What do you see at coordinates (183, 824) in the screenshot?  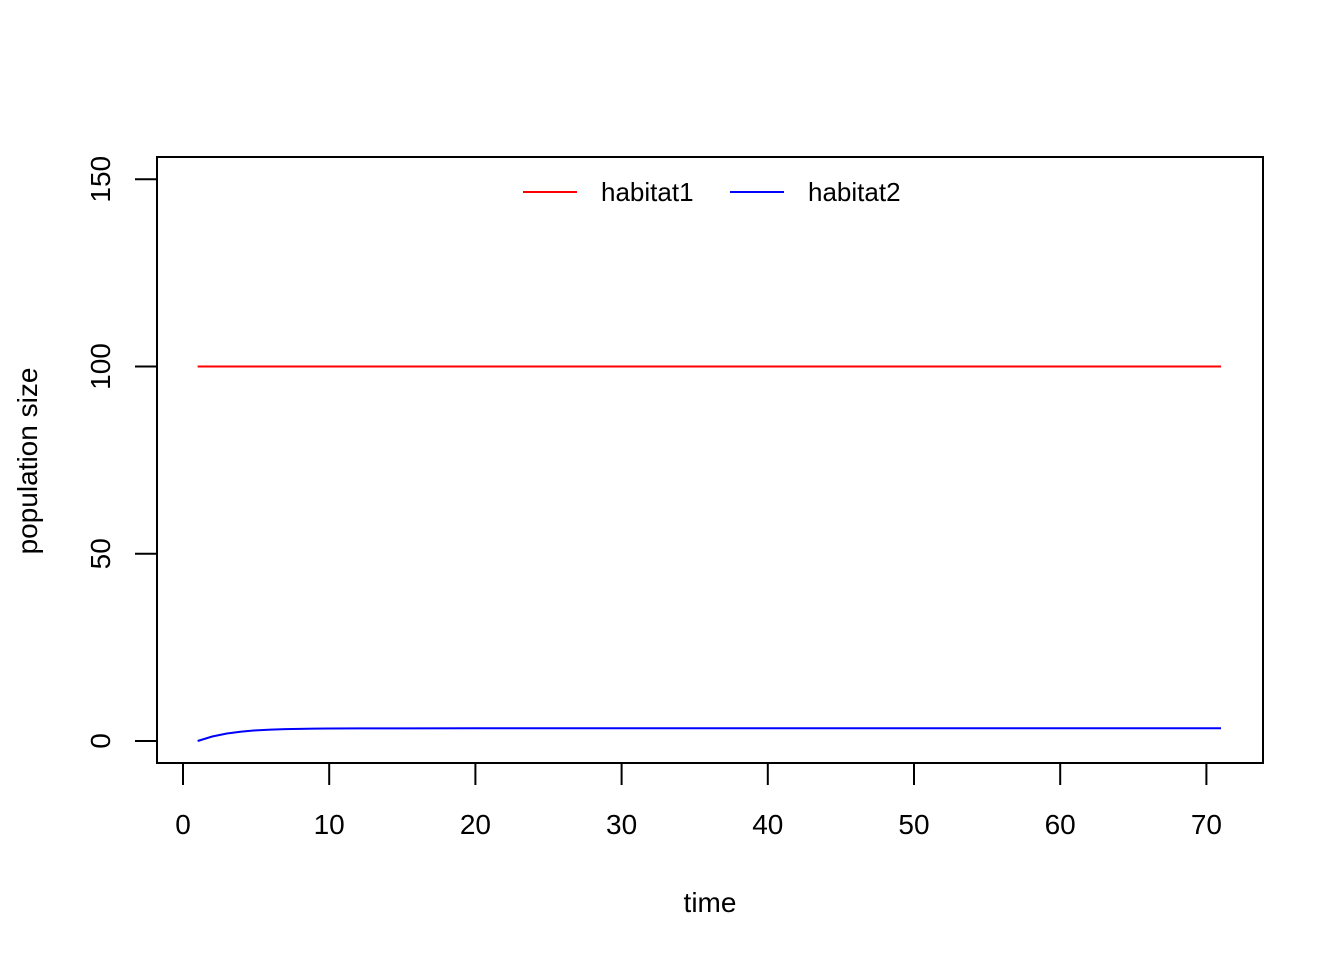 I see `x-tick-label: 0` at bounding box center [183, 824].